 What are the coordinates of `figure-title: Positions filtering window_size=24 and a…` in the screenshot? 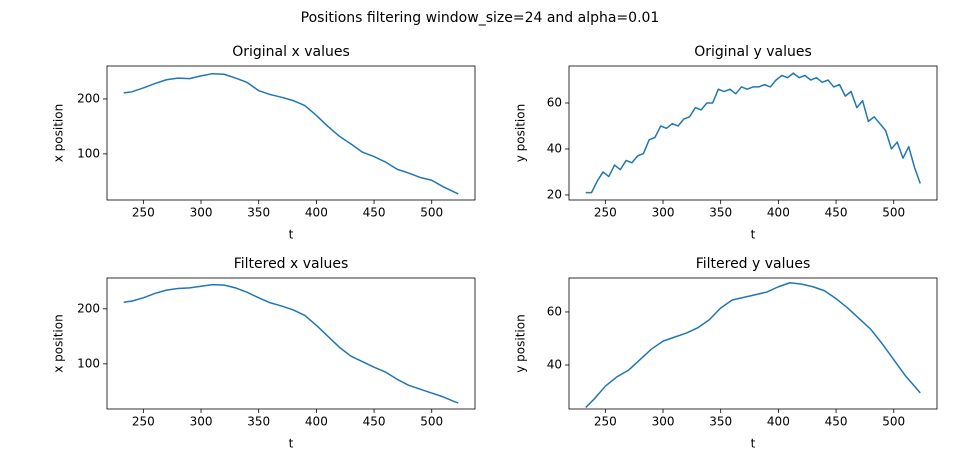 It's located at (480, 18).